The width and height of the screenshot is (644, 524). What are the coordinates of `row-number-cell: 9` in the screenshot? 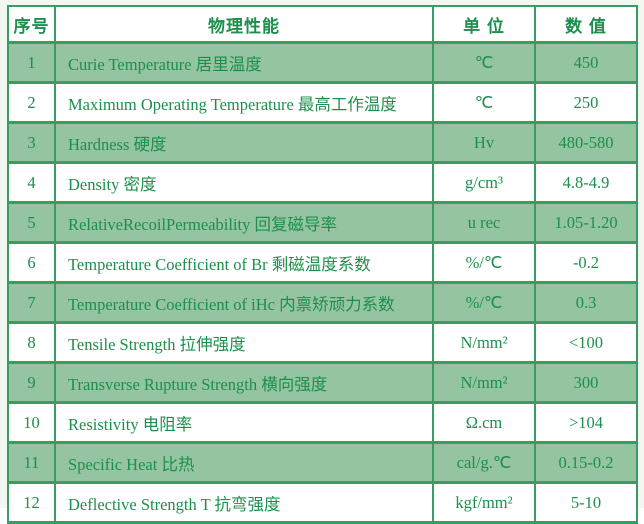 It's located at (31, 382).